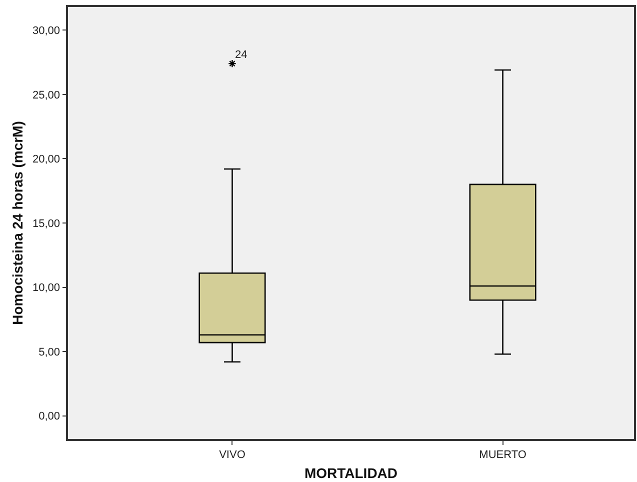  I want to click on y-tick-label: 15,00, so click(46, 224).